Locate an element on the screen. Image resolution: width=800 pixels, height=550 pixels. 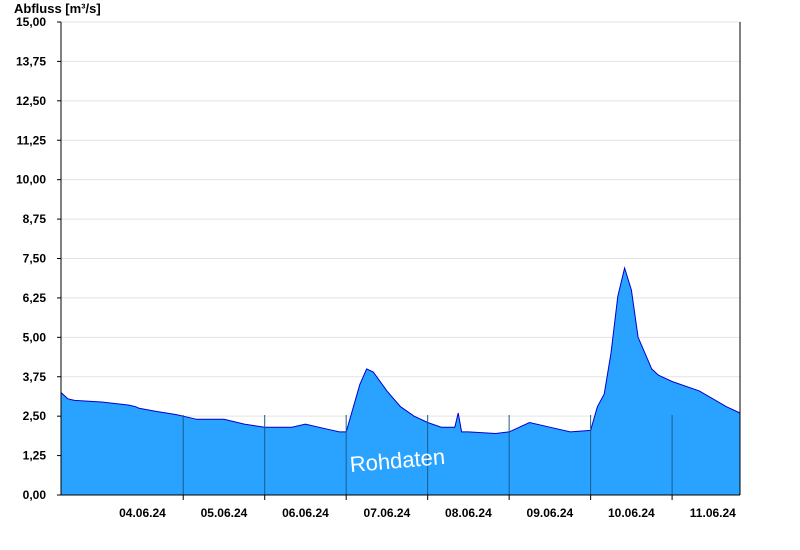
x-tick-label: 07.06.24 is located at coordinates (387, 513).